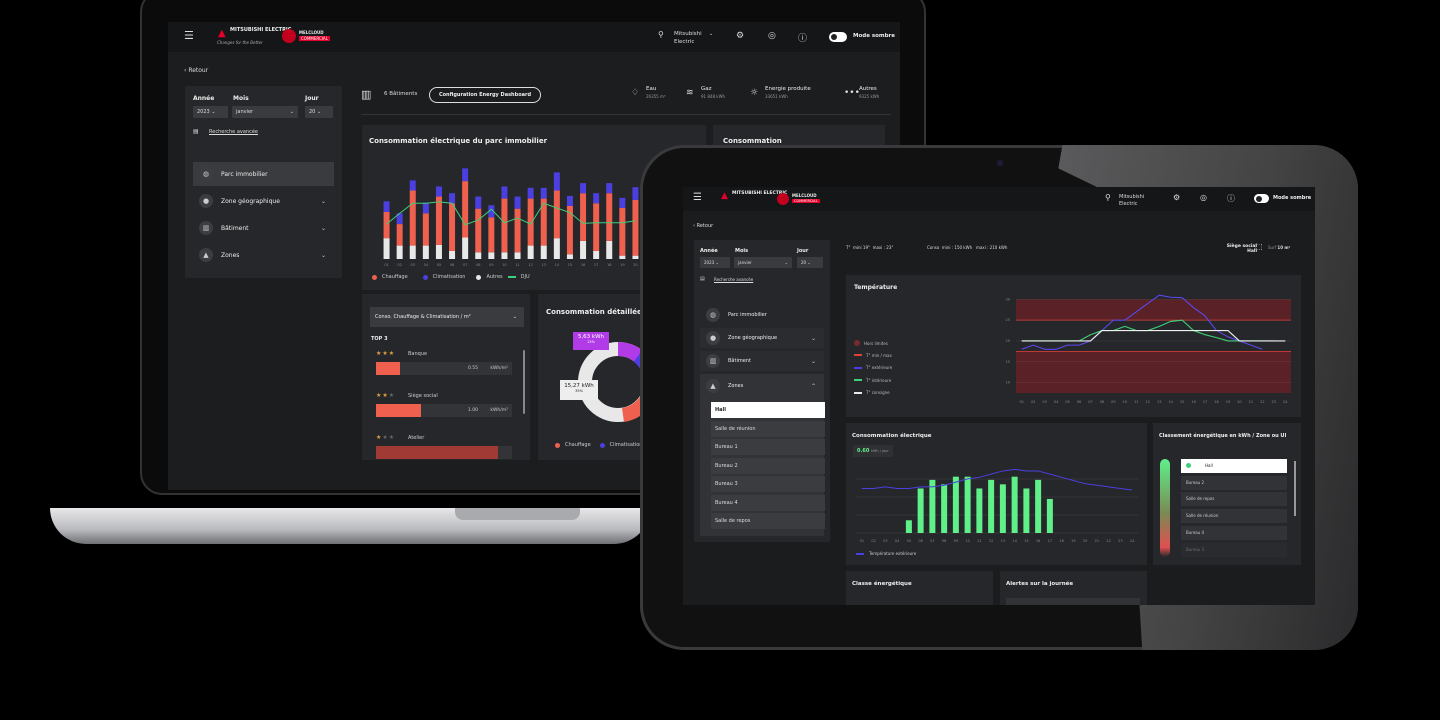  Describe the element at coordinates (768, 428) in the screenshot. I see `zone-item: Salle de réunion` at that location.